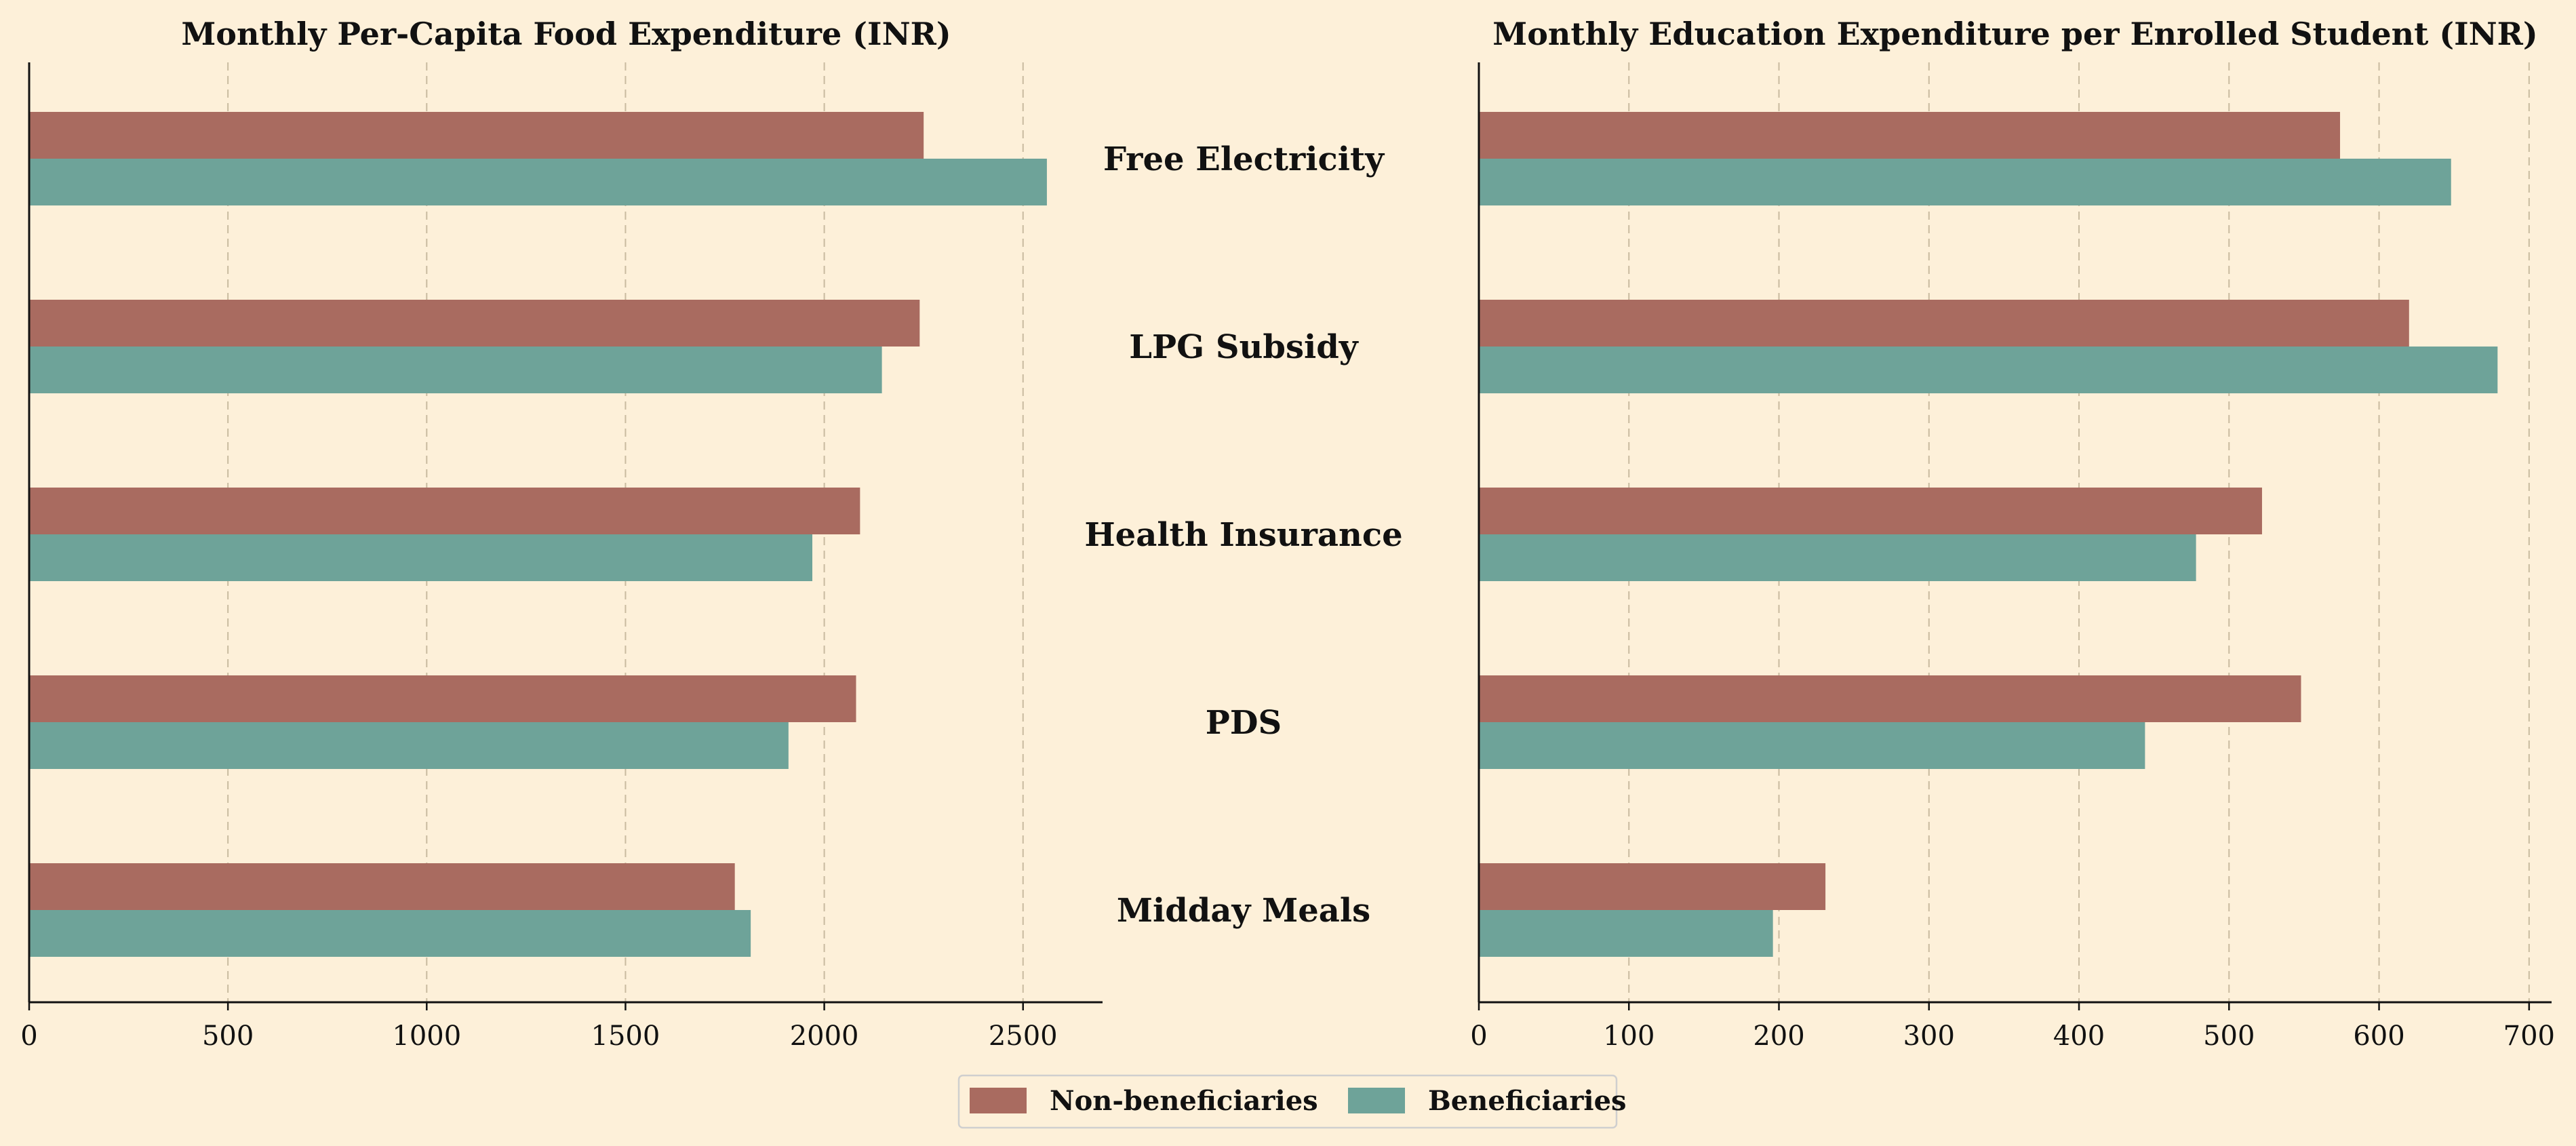  I want to click on x-tick-label: 1500, so click(625, 1036).